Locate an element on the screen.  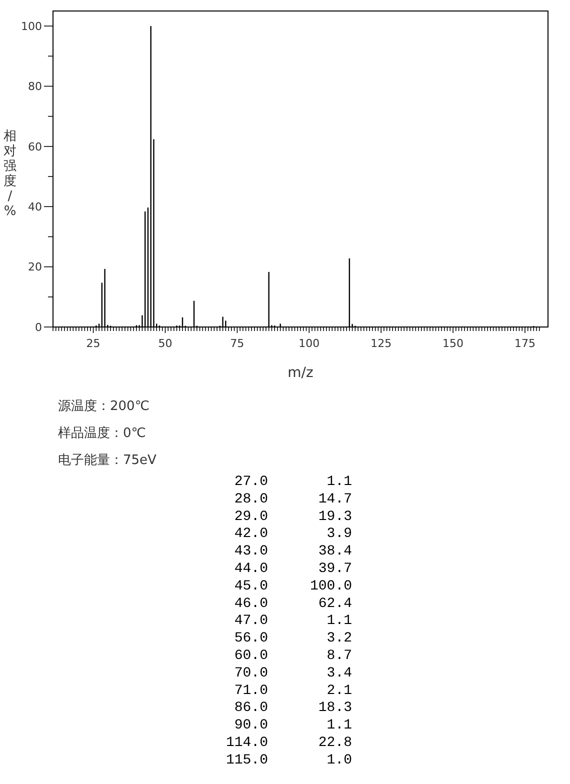
text: 86.0 18.3 is located at coordinates (293, 708).